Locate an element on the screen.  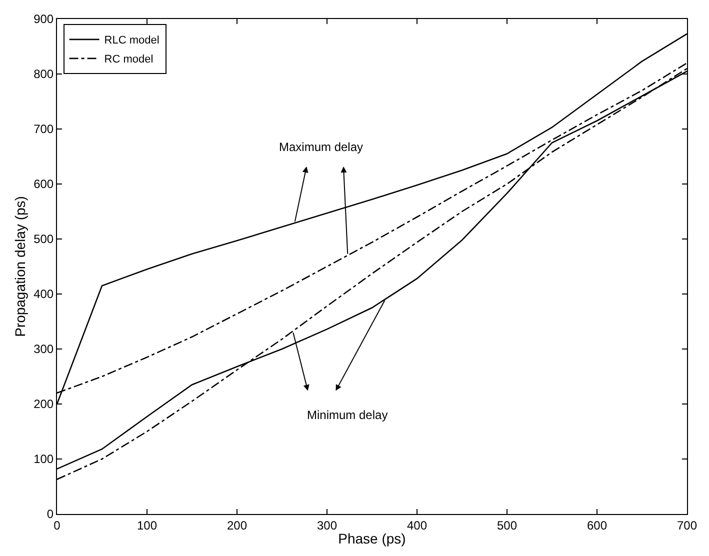
y-tick-label: 800 is located at coordinates (44, 74).